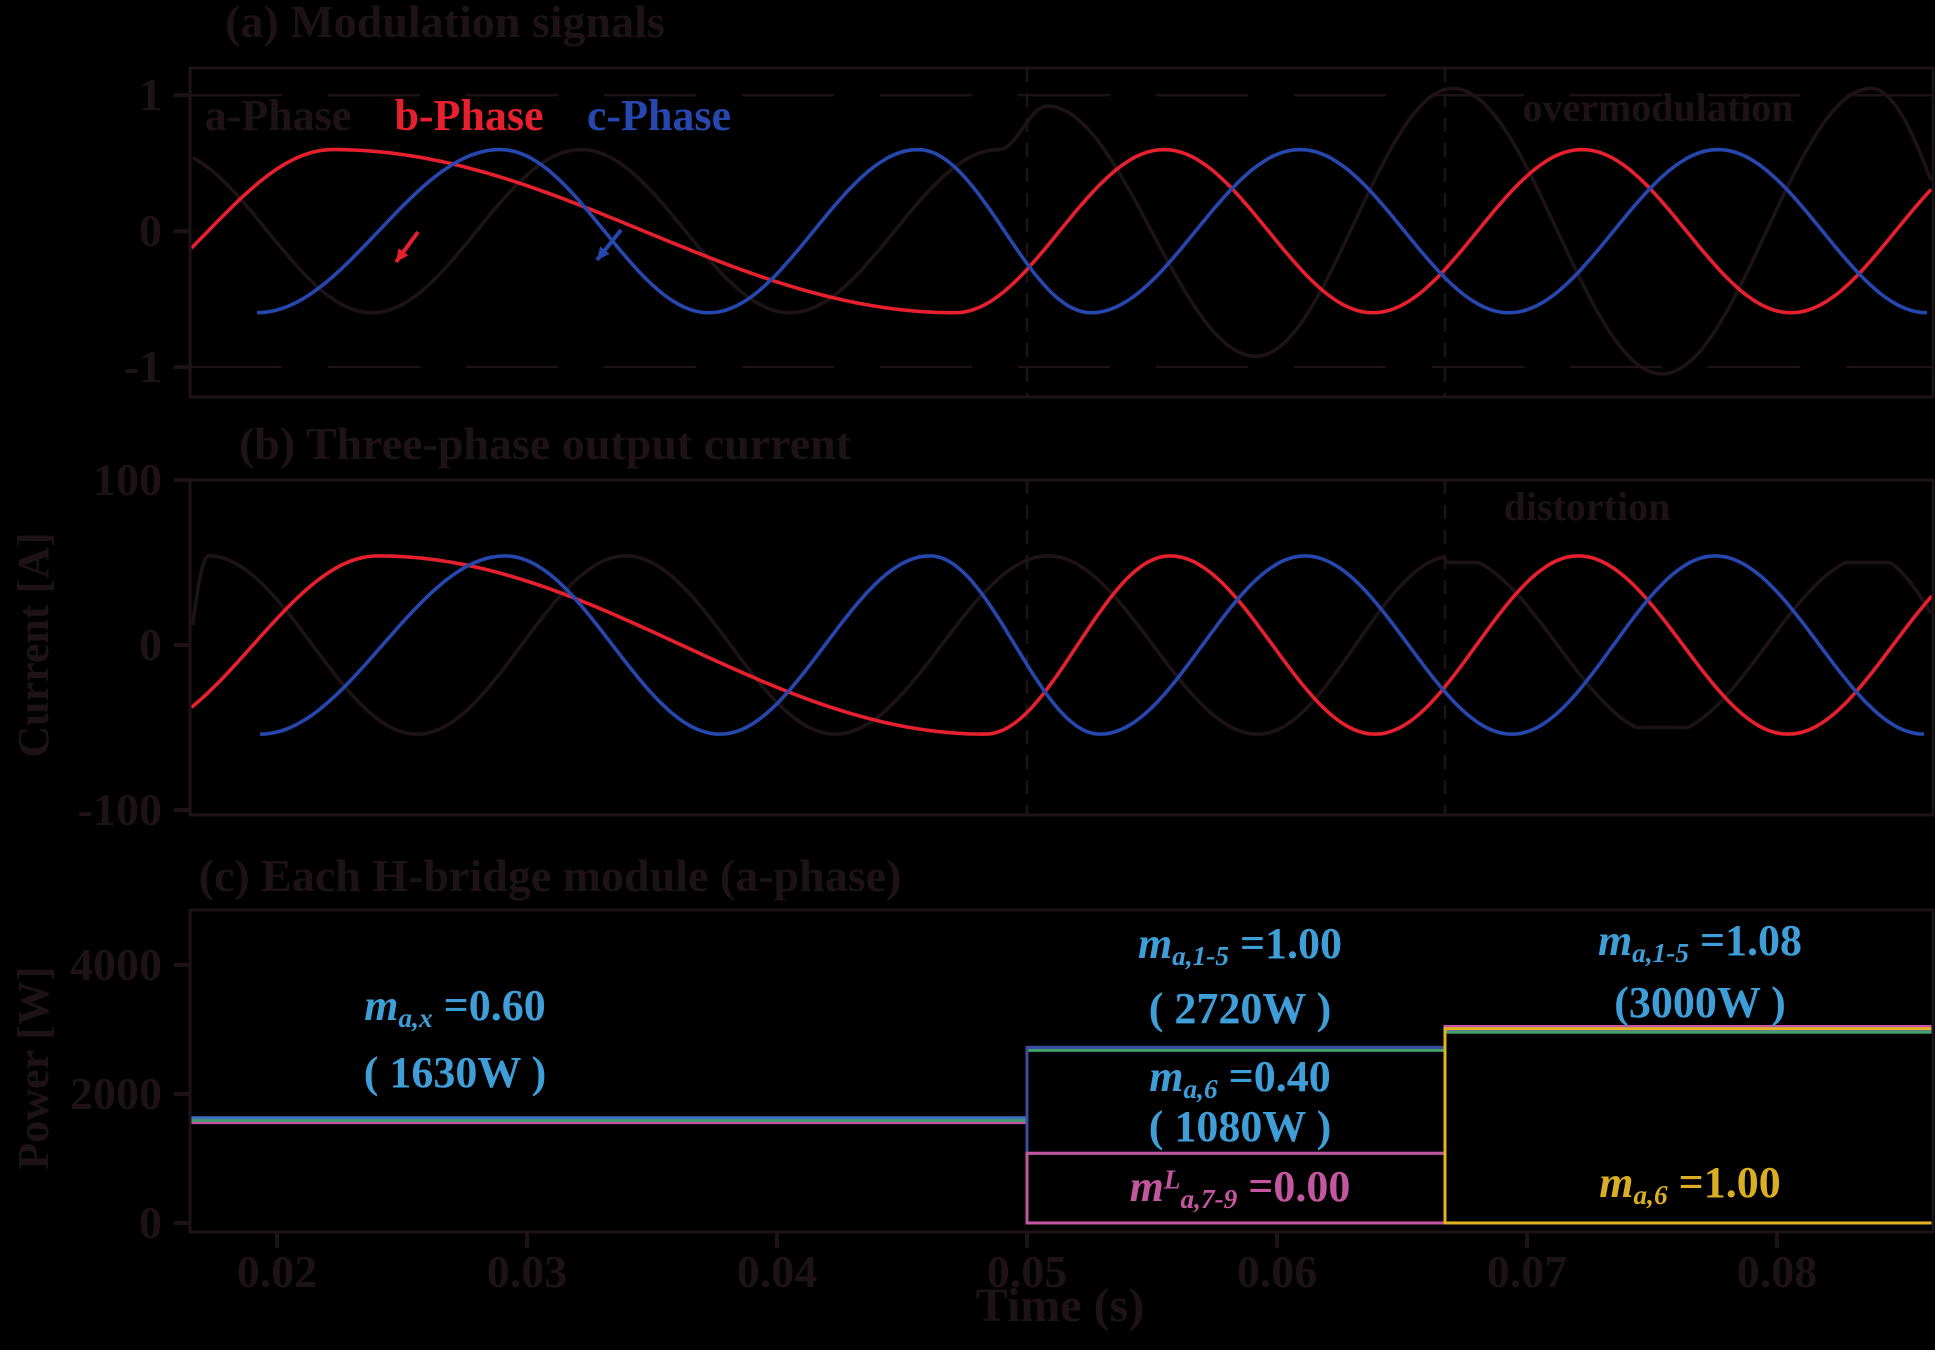 The height and width of the screenshot is (1350, 1935). I want to click on x-tick-label: 0.05, so click(1027, 1271).